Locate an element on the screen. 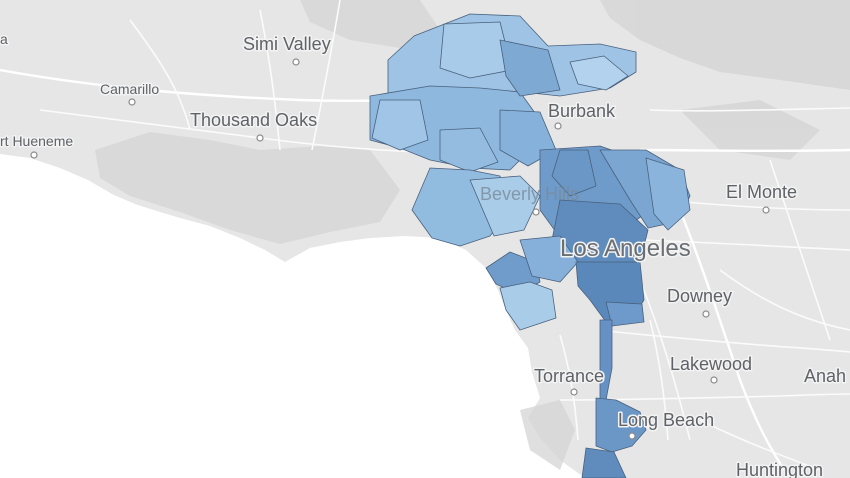 Image resolution: width=850 pixels, height=478 pixels. label-huntington: Huntington is located at coordinates (779, 469).